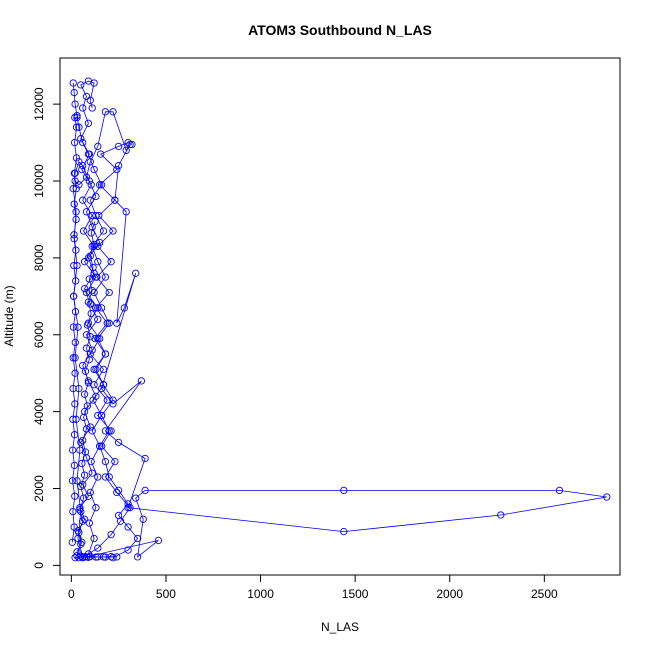  I want to click on x-tick-label: 2000, so click(449, 594).